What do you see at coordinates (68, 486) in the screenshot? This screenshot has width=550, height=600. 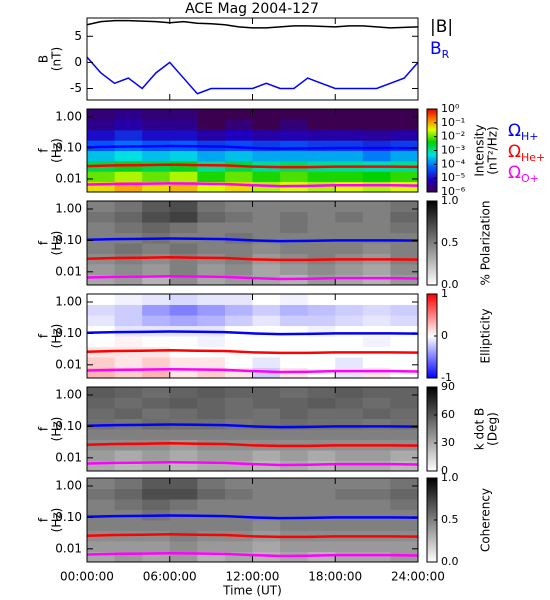 I see `y-tick-label: 1.00` at bounding box center [68, 486].